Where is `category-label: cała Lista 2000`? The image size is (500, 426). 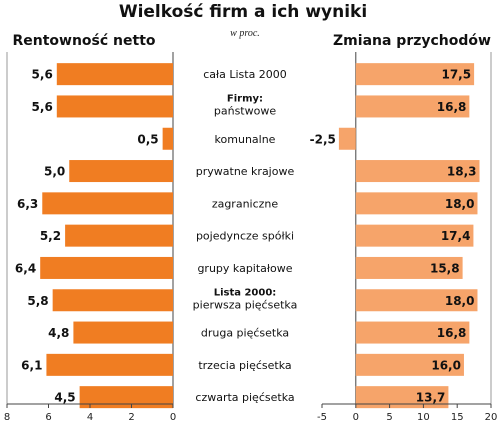
category-label: cała Lista 2000 is located at coordinates (245, 74).